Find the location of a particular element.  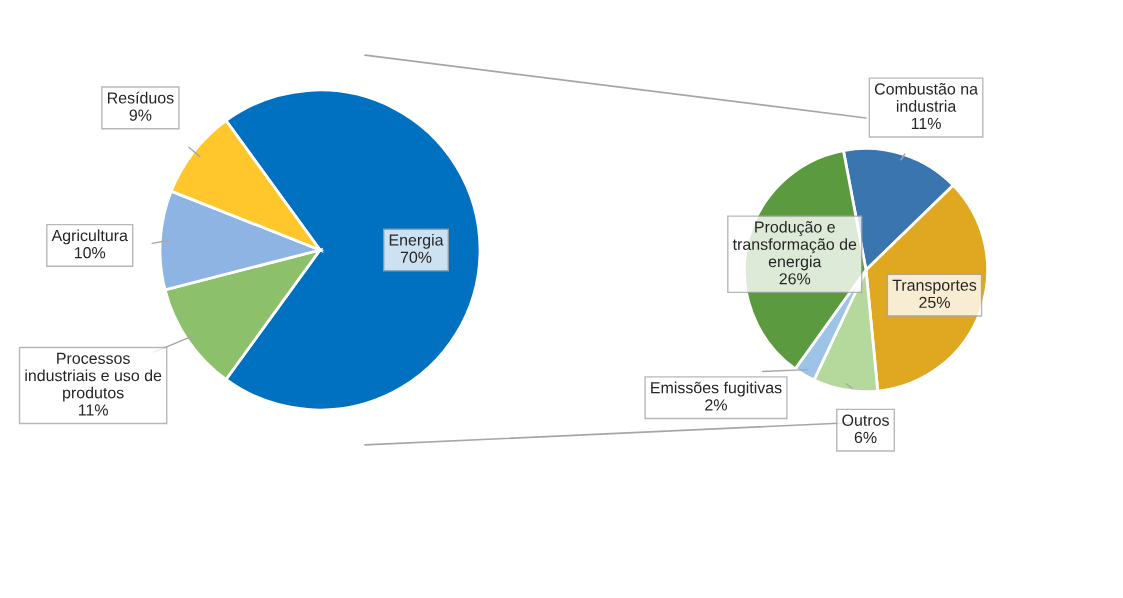

slice-label: Combustão na industria is located at coordinates (926, 97).